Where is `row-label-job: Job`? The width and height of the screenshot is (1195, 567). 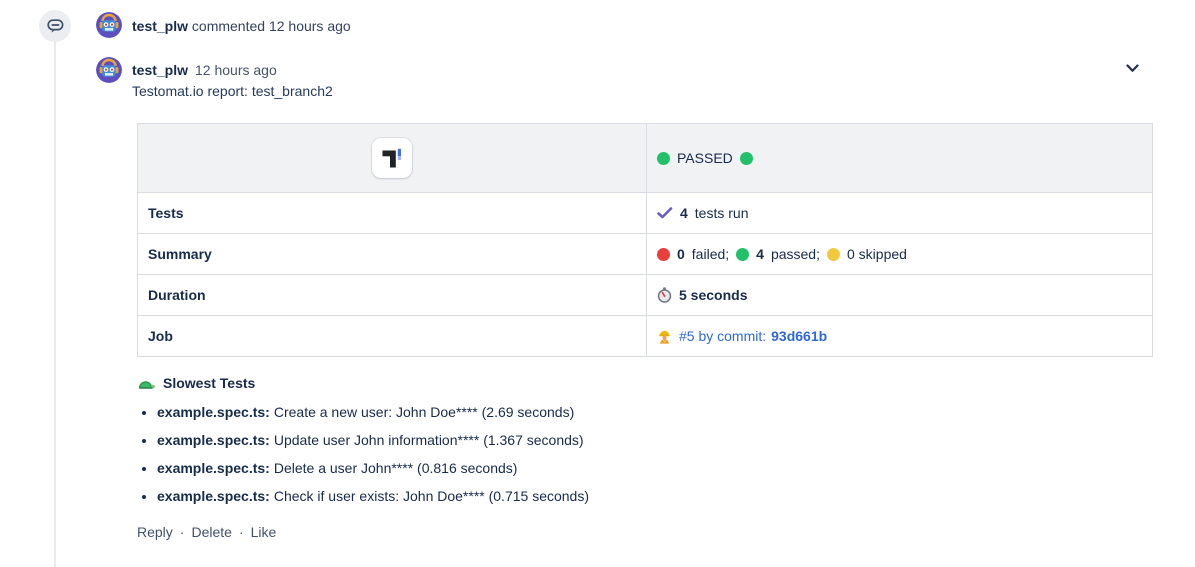
row-label-job: Job is located at coordinates (392, 336).